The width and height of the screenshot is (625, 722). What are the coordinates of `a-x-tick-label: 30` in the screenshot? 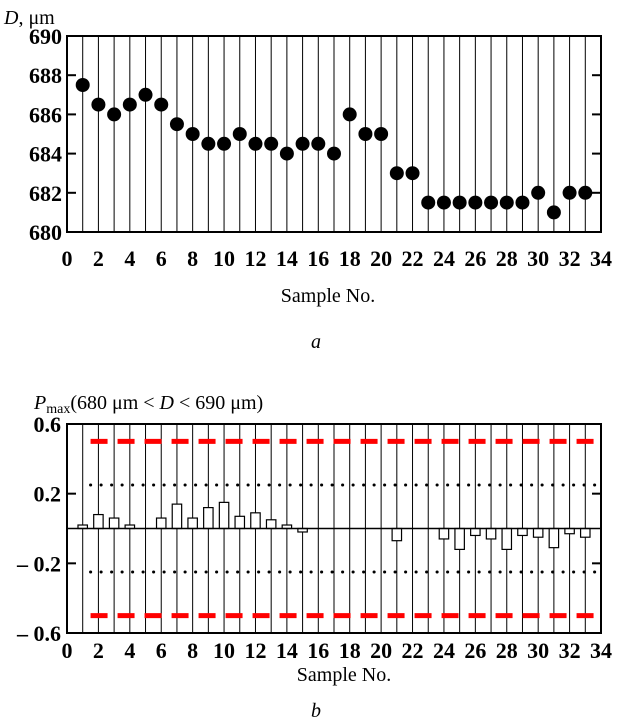 It's located at (538, 258).